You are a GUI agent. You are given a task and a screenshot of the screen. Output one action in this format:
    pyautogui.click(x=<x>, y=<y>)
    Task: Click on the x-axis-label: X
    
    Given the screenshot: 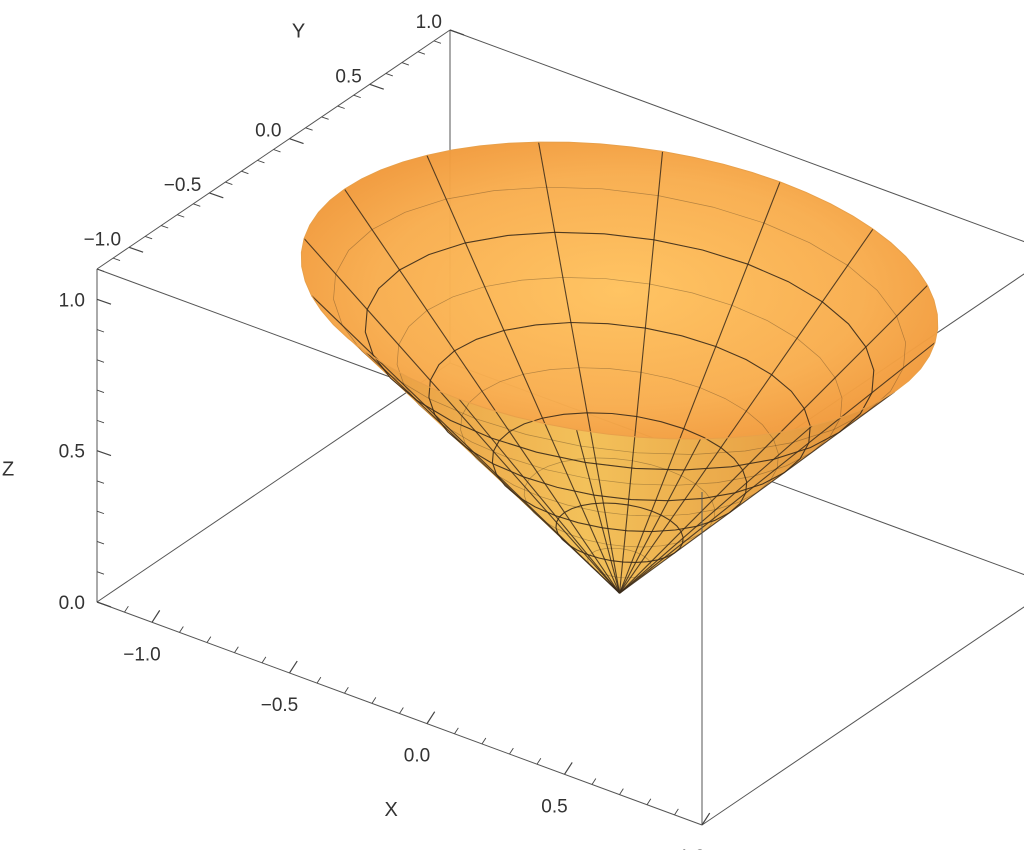 What is the action you would take?
    pyautogui.click(x=391, y=810)
    